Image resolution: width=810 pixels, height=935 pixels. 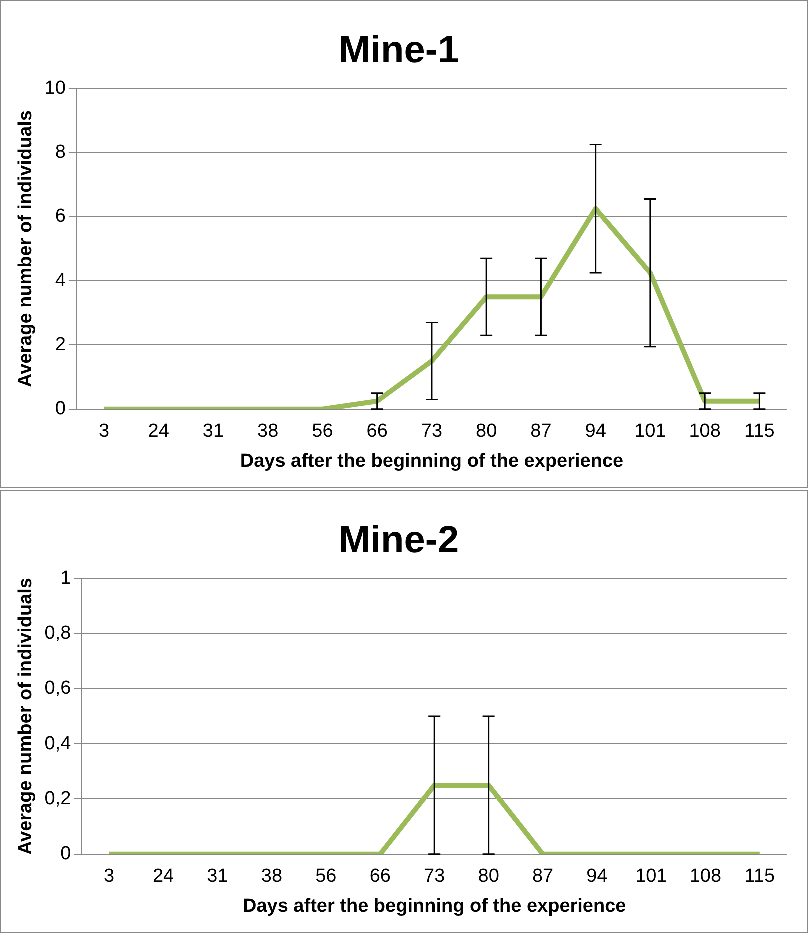 I want to click on y-tick-label: 0,8, so click(x=58, y=633).